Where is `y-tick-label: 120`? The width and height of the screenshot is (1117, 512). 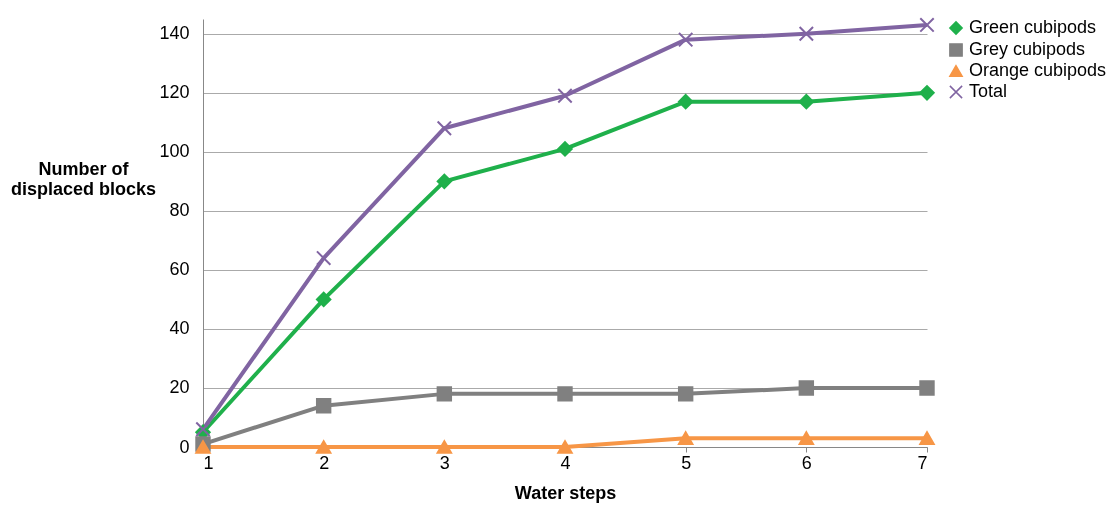 y-tick-label: 120 is located at coordinates (174, 92).